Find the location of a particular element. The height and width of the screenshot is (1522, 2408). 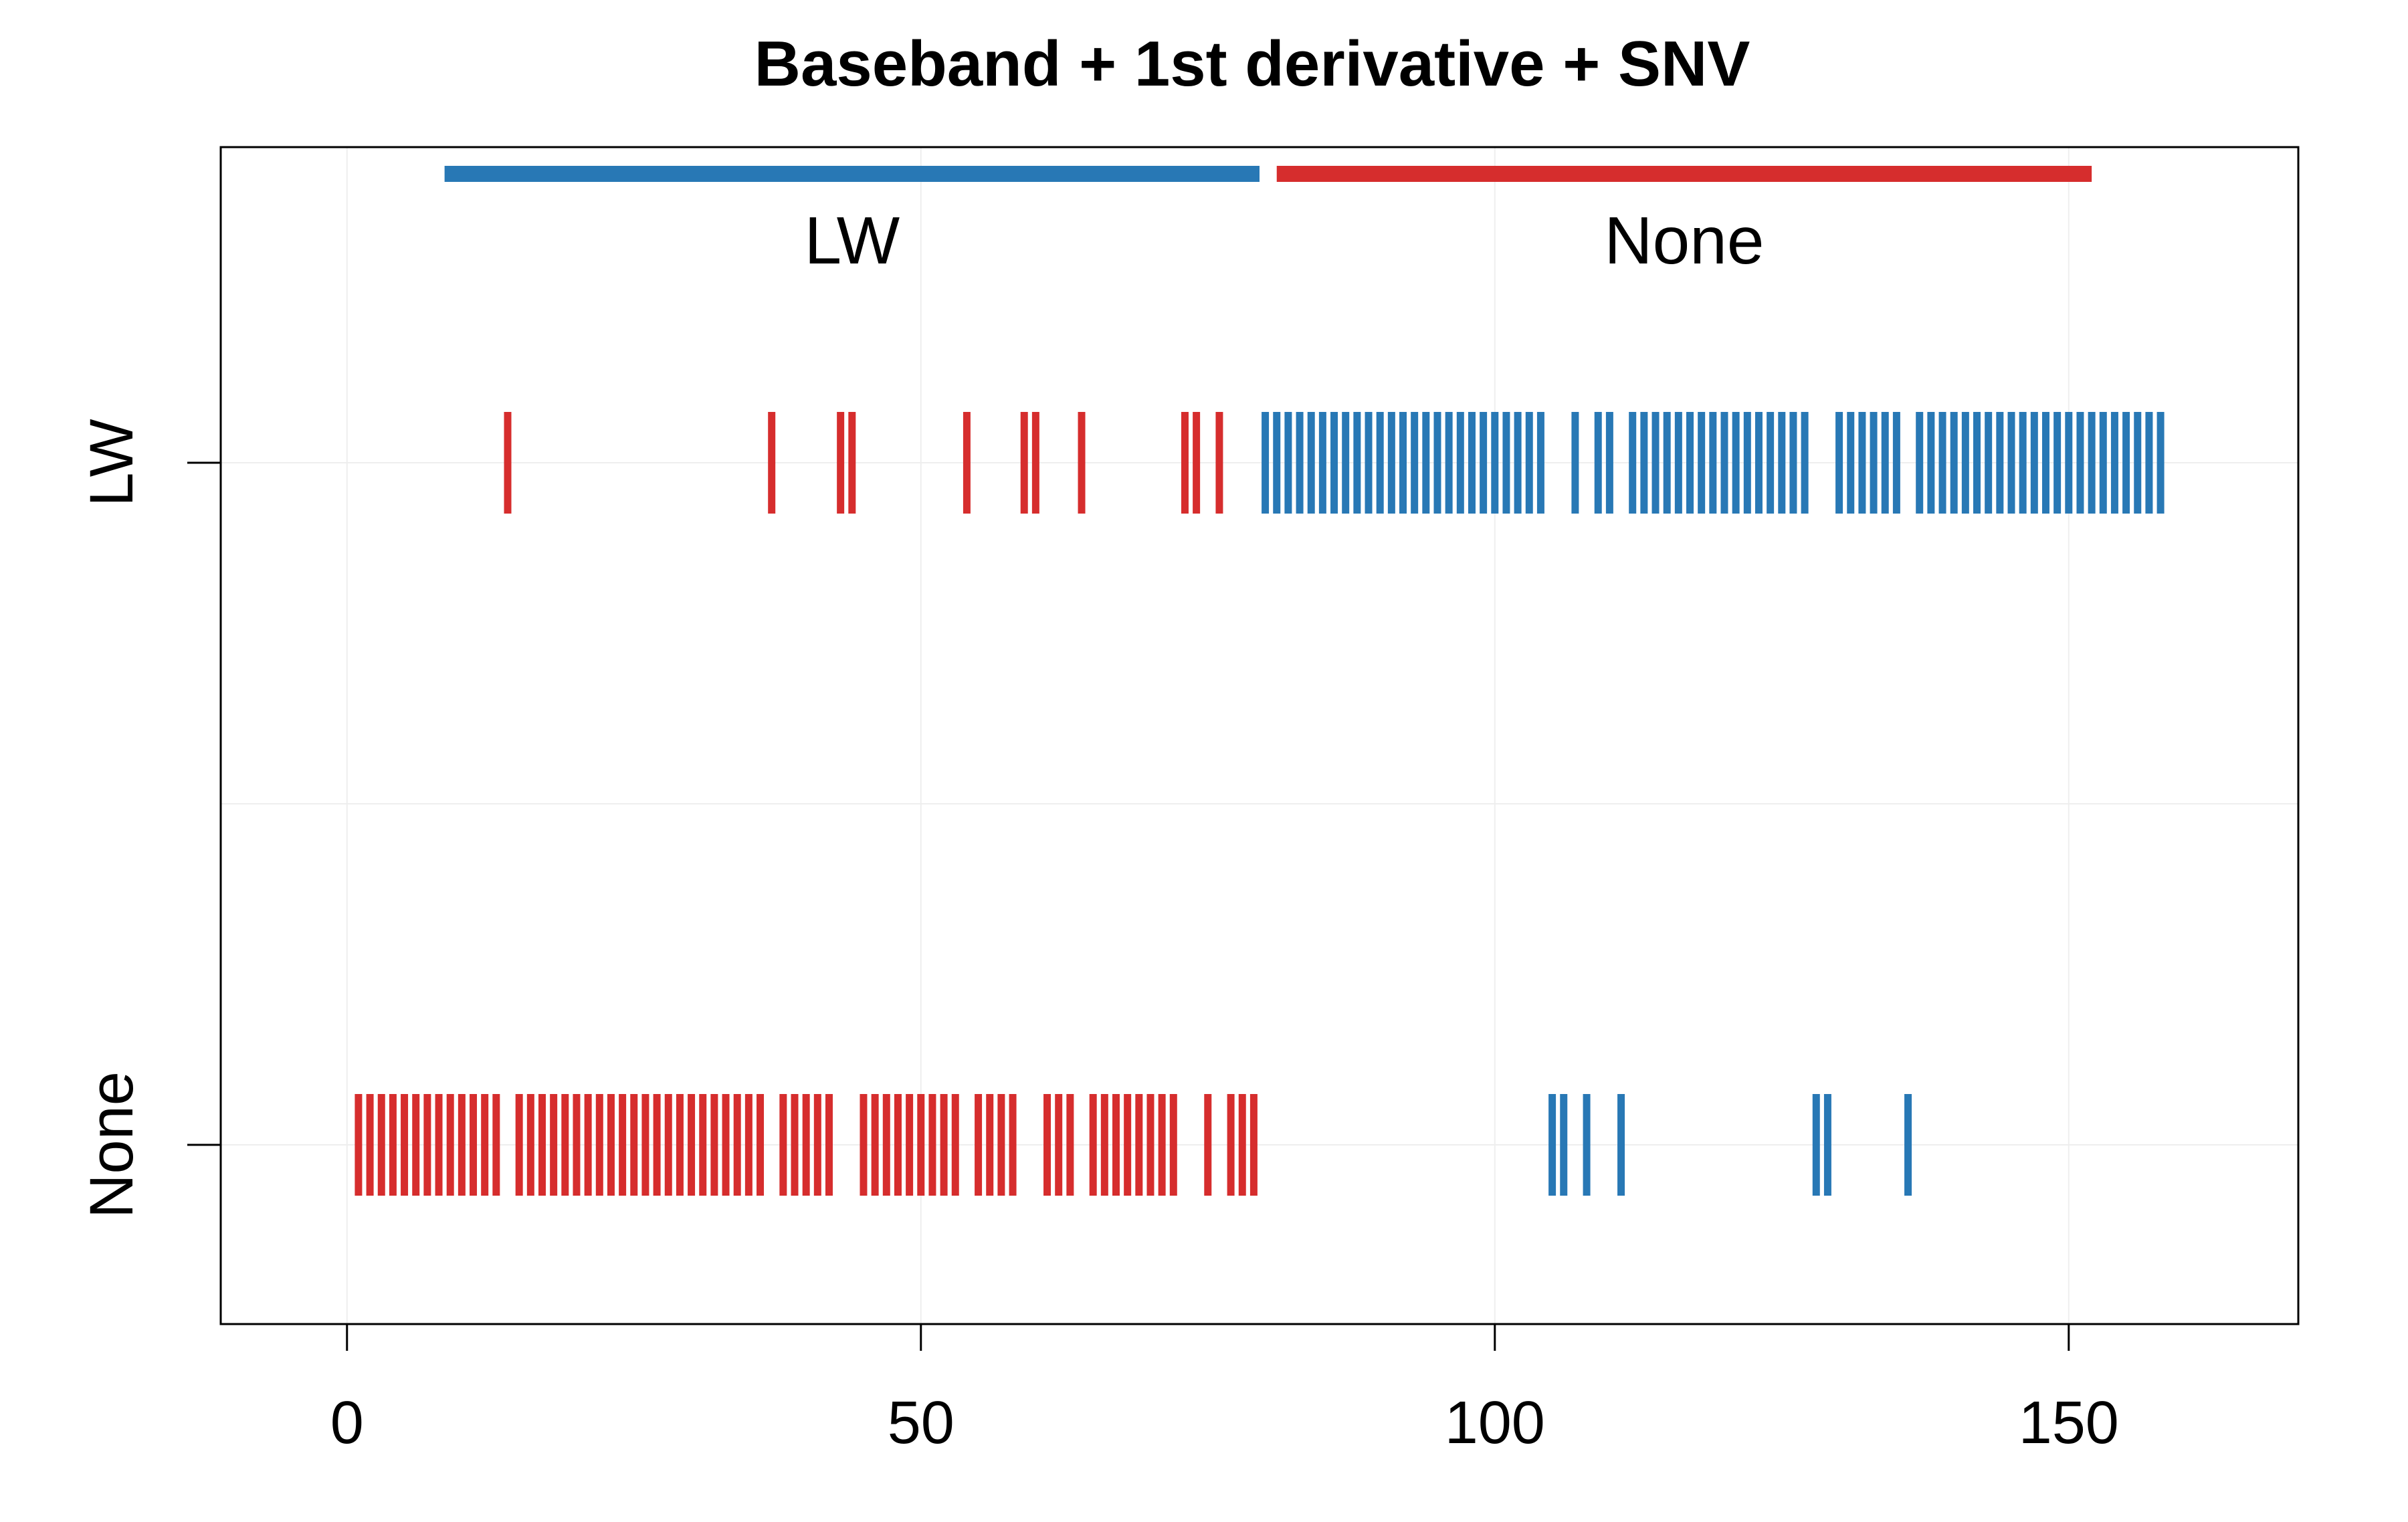

x-tick-label: 150 is located at coordinates (2069, 1423).